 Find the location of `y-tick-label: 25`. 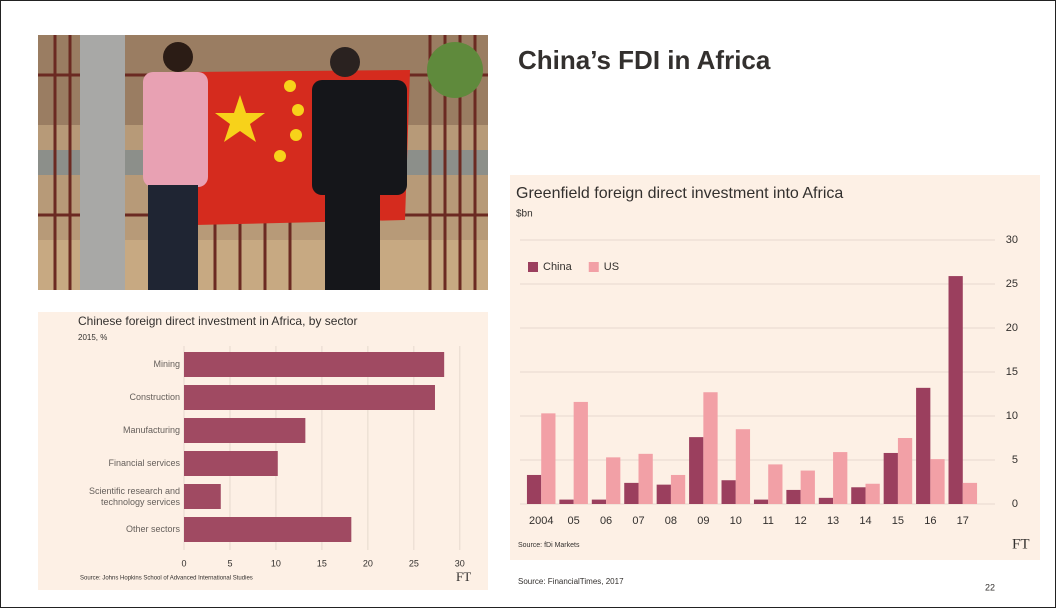

y-tick-label: 25 is located at coordinates (1012, 284).